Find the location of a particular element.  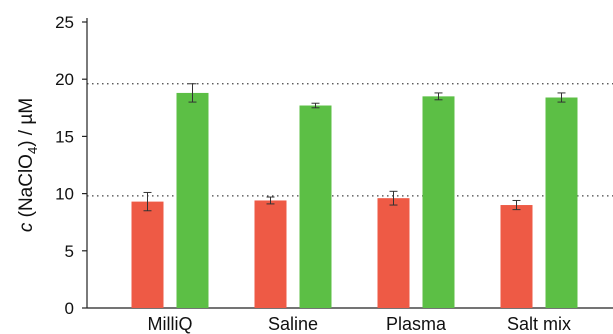

y-tick-label-2: 10 is located at coordinates (64, 194).